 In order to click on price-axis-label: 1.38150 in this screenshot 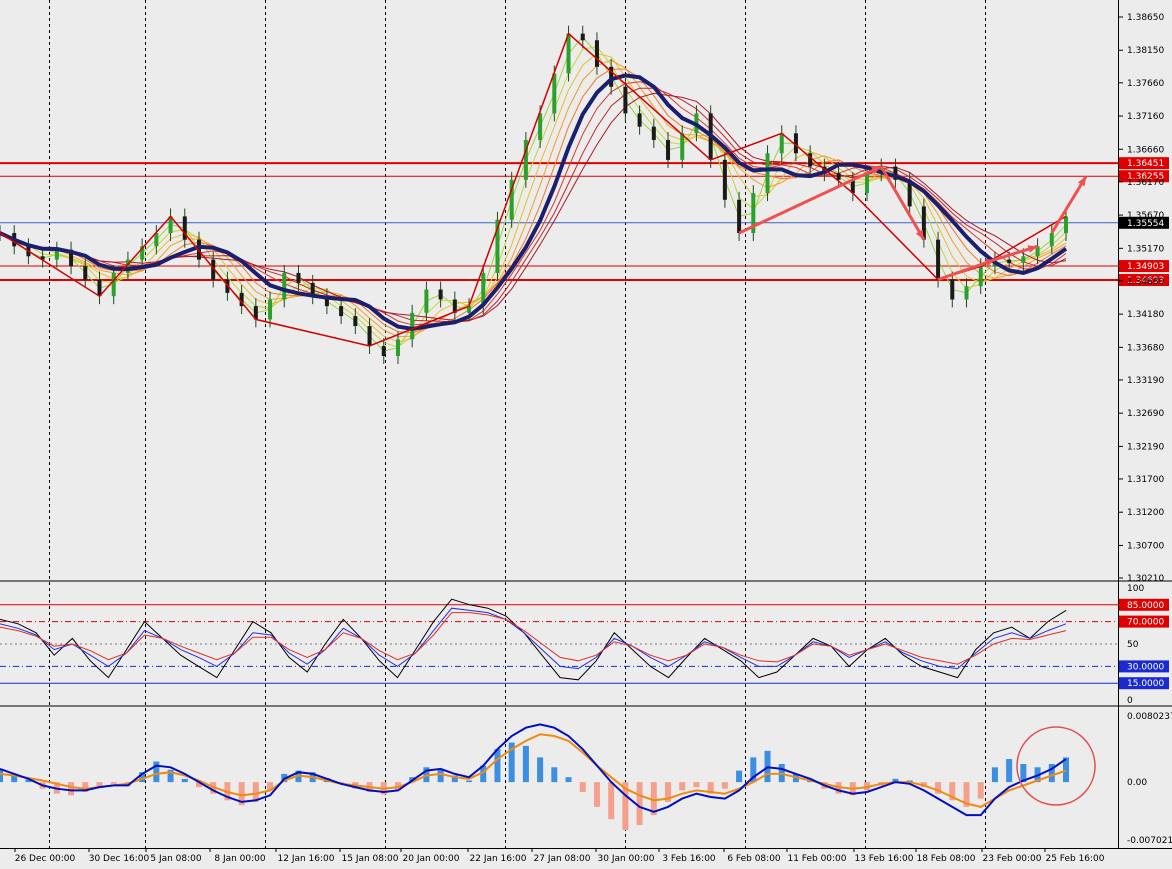, I will do `click(1145, 51)`.